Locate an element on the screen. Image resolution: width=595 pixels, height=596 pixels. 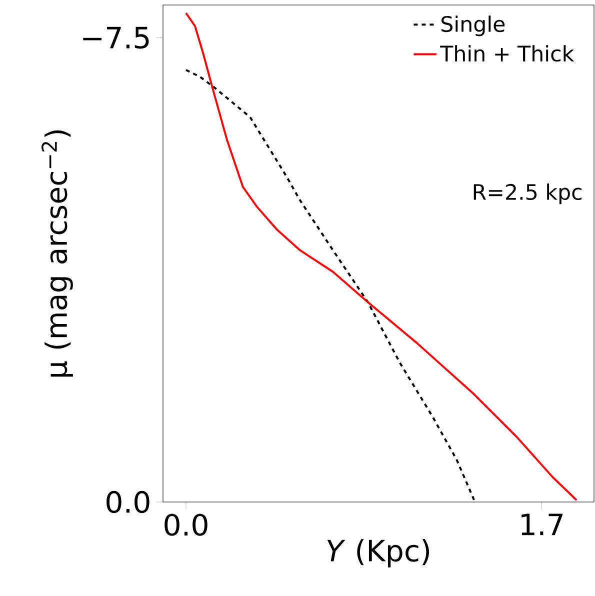
annotation: R=2.5 kpc is located at coordinates (528, 194).